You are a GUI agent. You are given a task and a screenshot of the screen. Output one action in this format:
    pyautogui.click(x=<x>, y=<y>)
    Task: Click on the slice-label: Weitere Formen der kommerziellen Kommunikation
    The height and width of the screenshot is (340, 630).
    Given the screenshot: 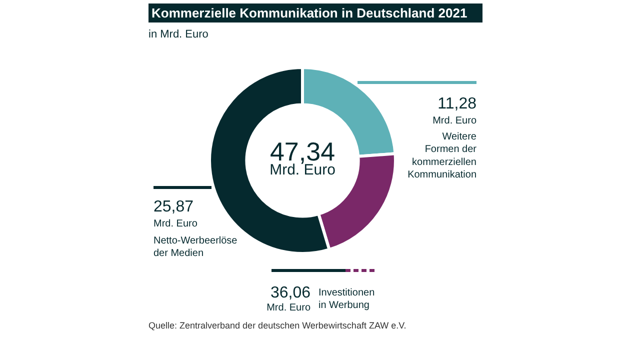 What is the action you would take?
    pyautogui.click(x=443, y=156)
    